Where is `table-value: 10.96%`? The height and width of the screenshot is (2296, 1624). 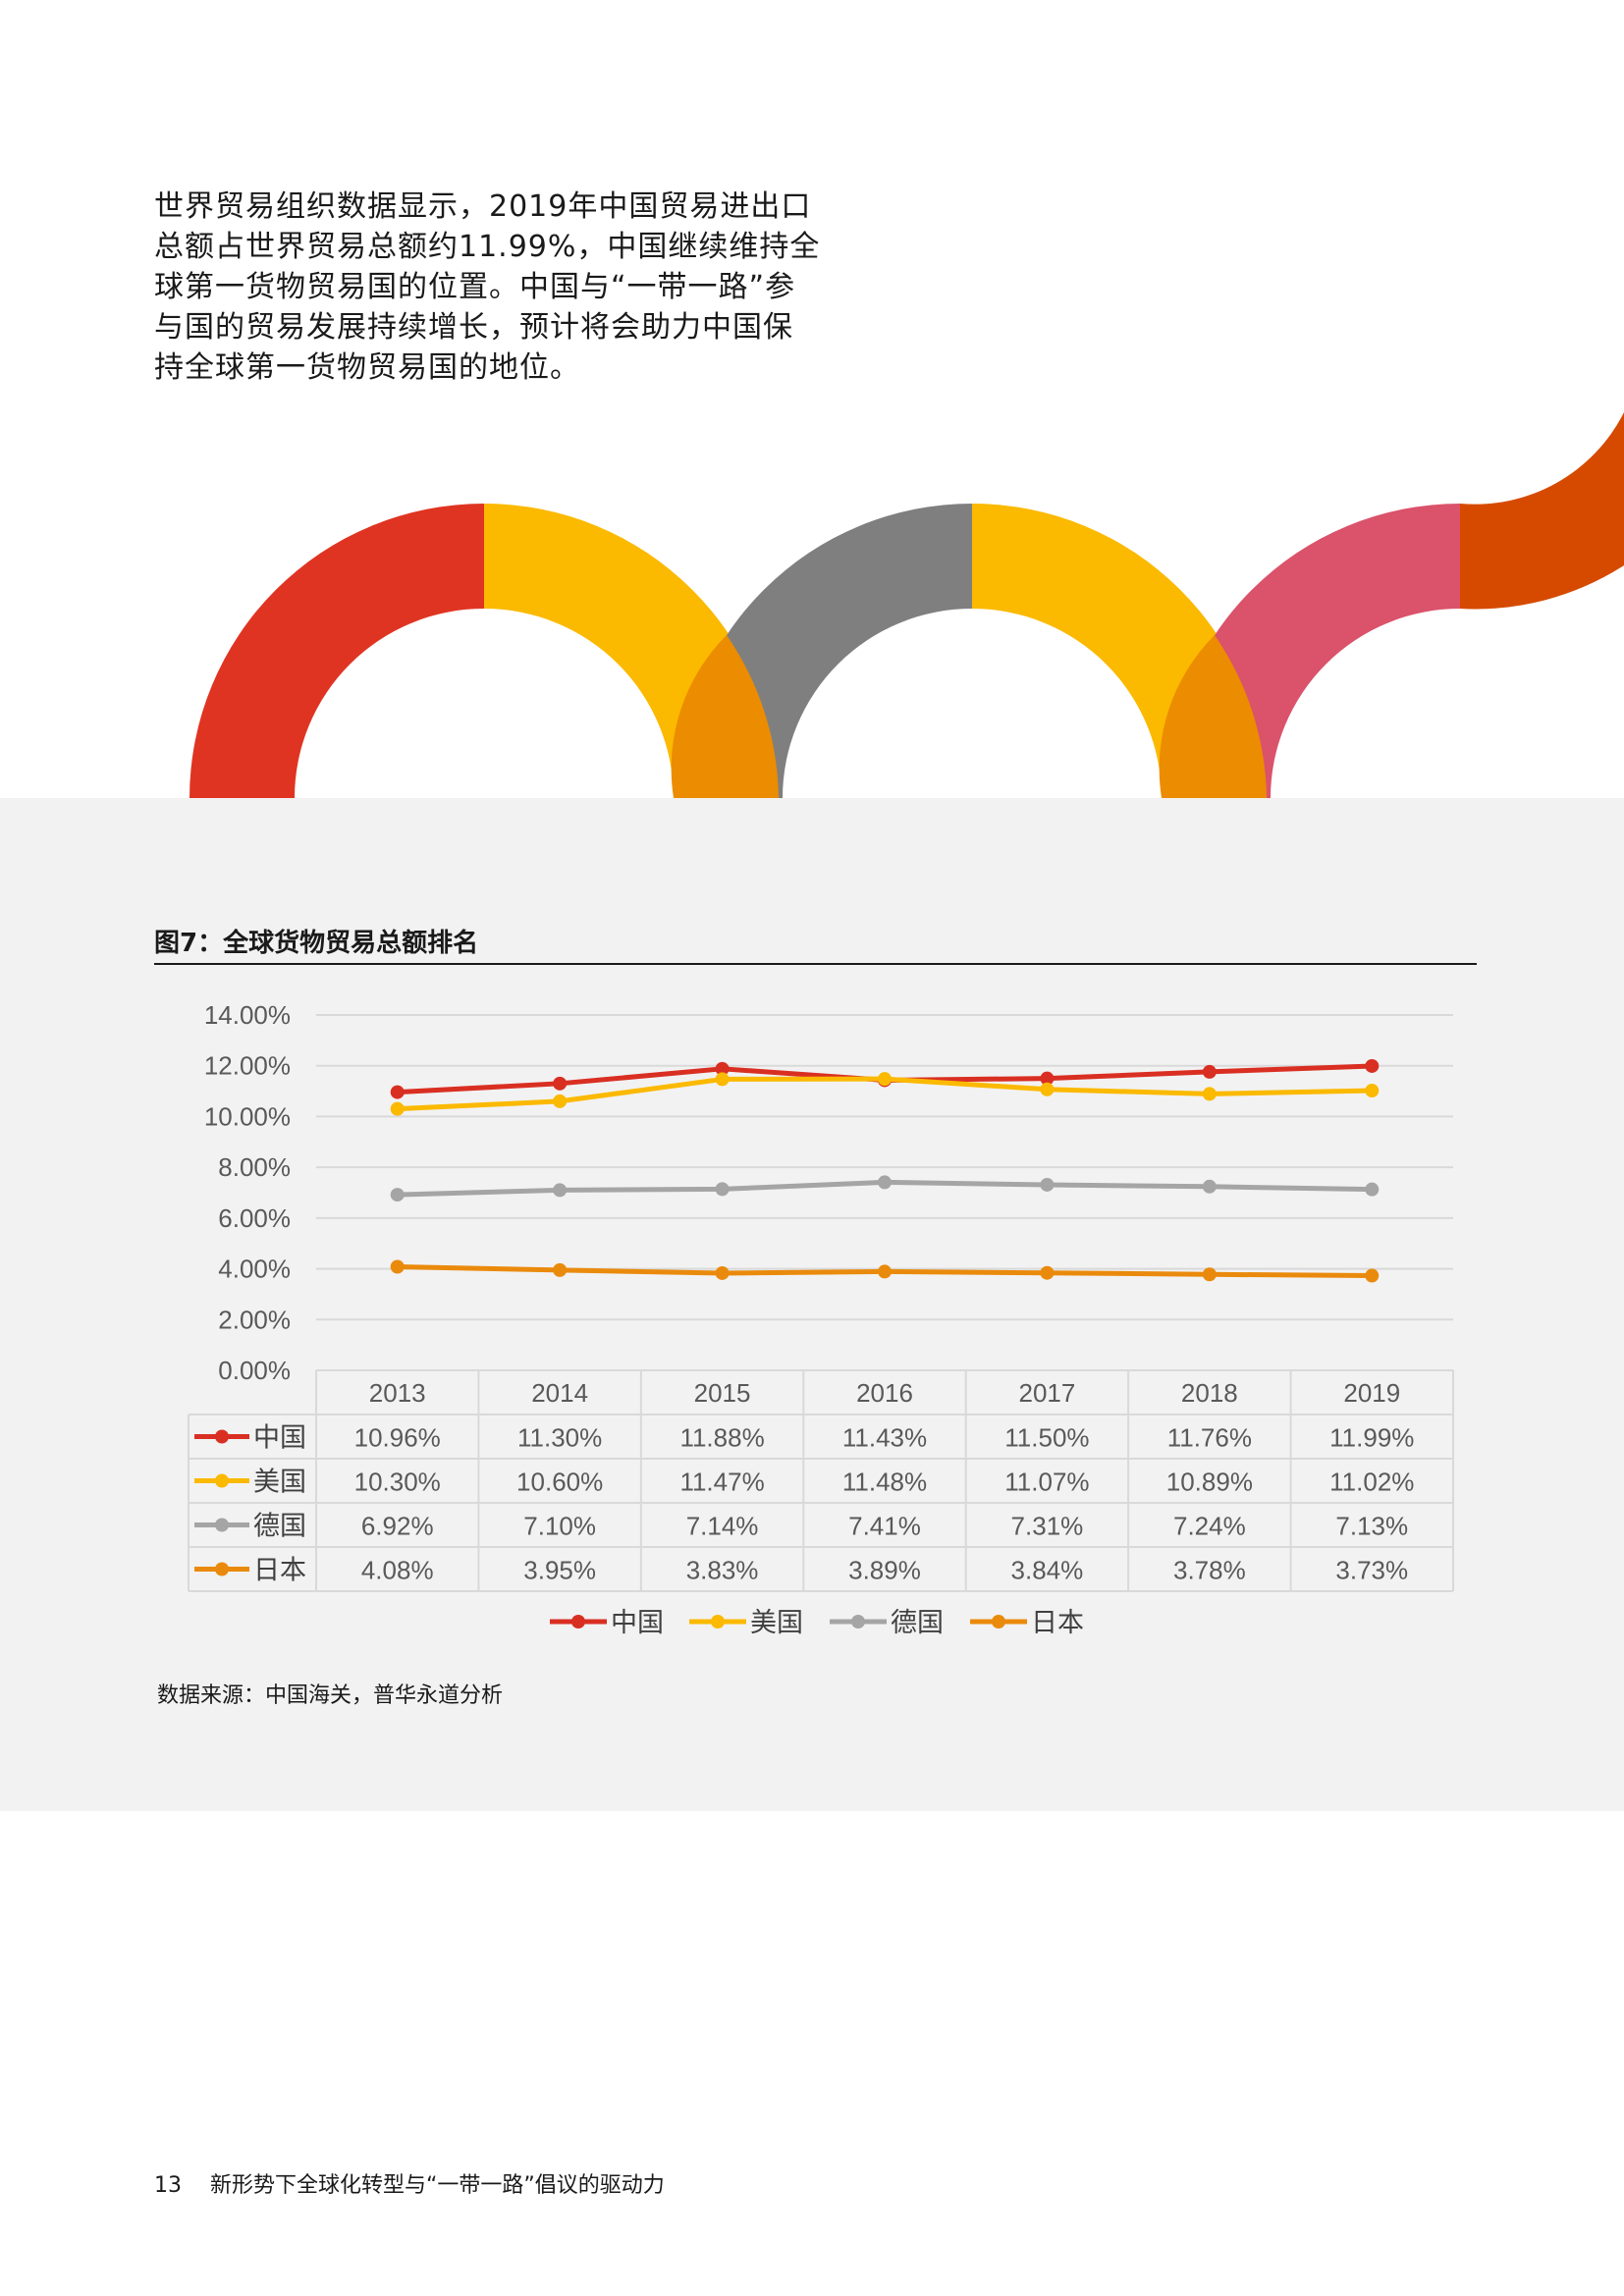 table-value: 10.96% is located at coordinates (397, 1438).